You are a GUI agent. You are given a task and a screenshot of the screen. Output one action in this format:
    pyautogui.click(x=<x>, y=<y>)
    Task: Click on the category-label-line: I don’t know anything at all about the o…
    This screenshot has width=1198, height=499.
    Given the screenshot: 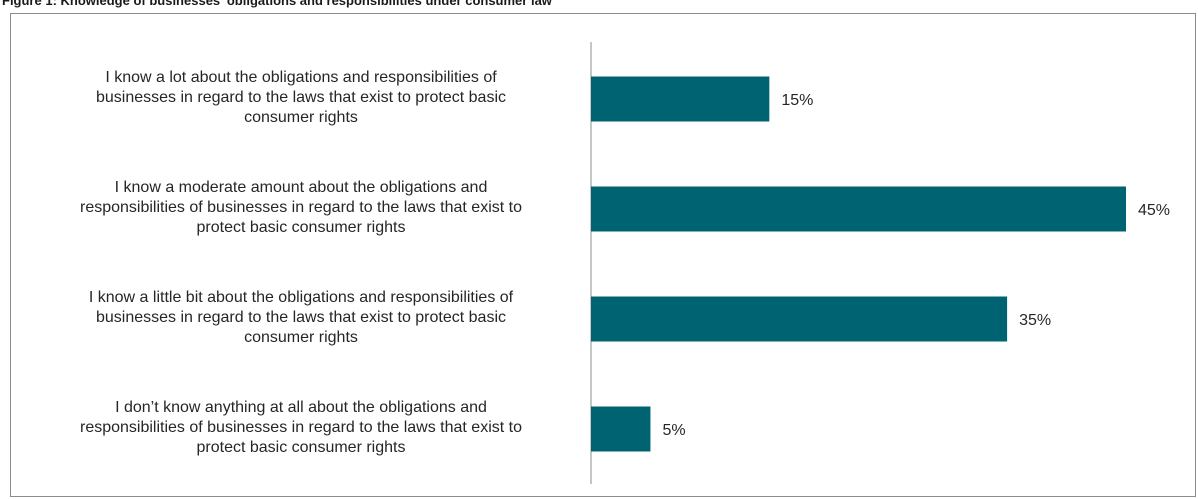 What is the action you would take?
    pyautogui.click(x=301, y=407)
    